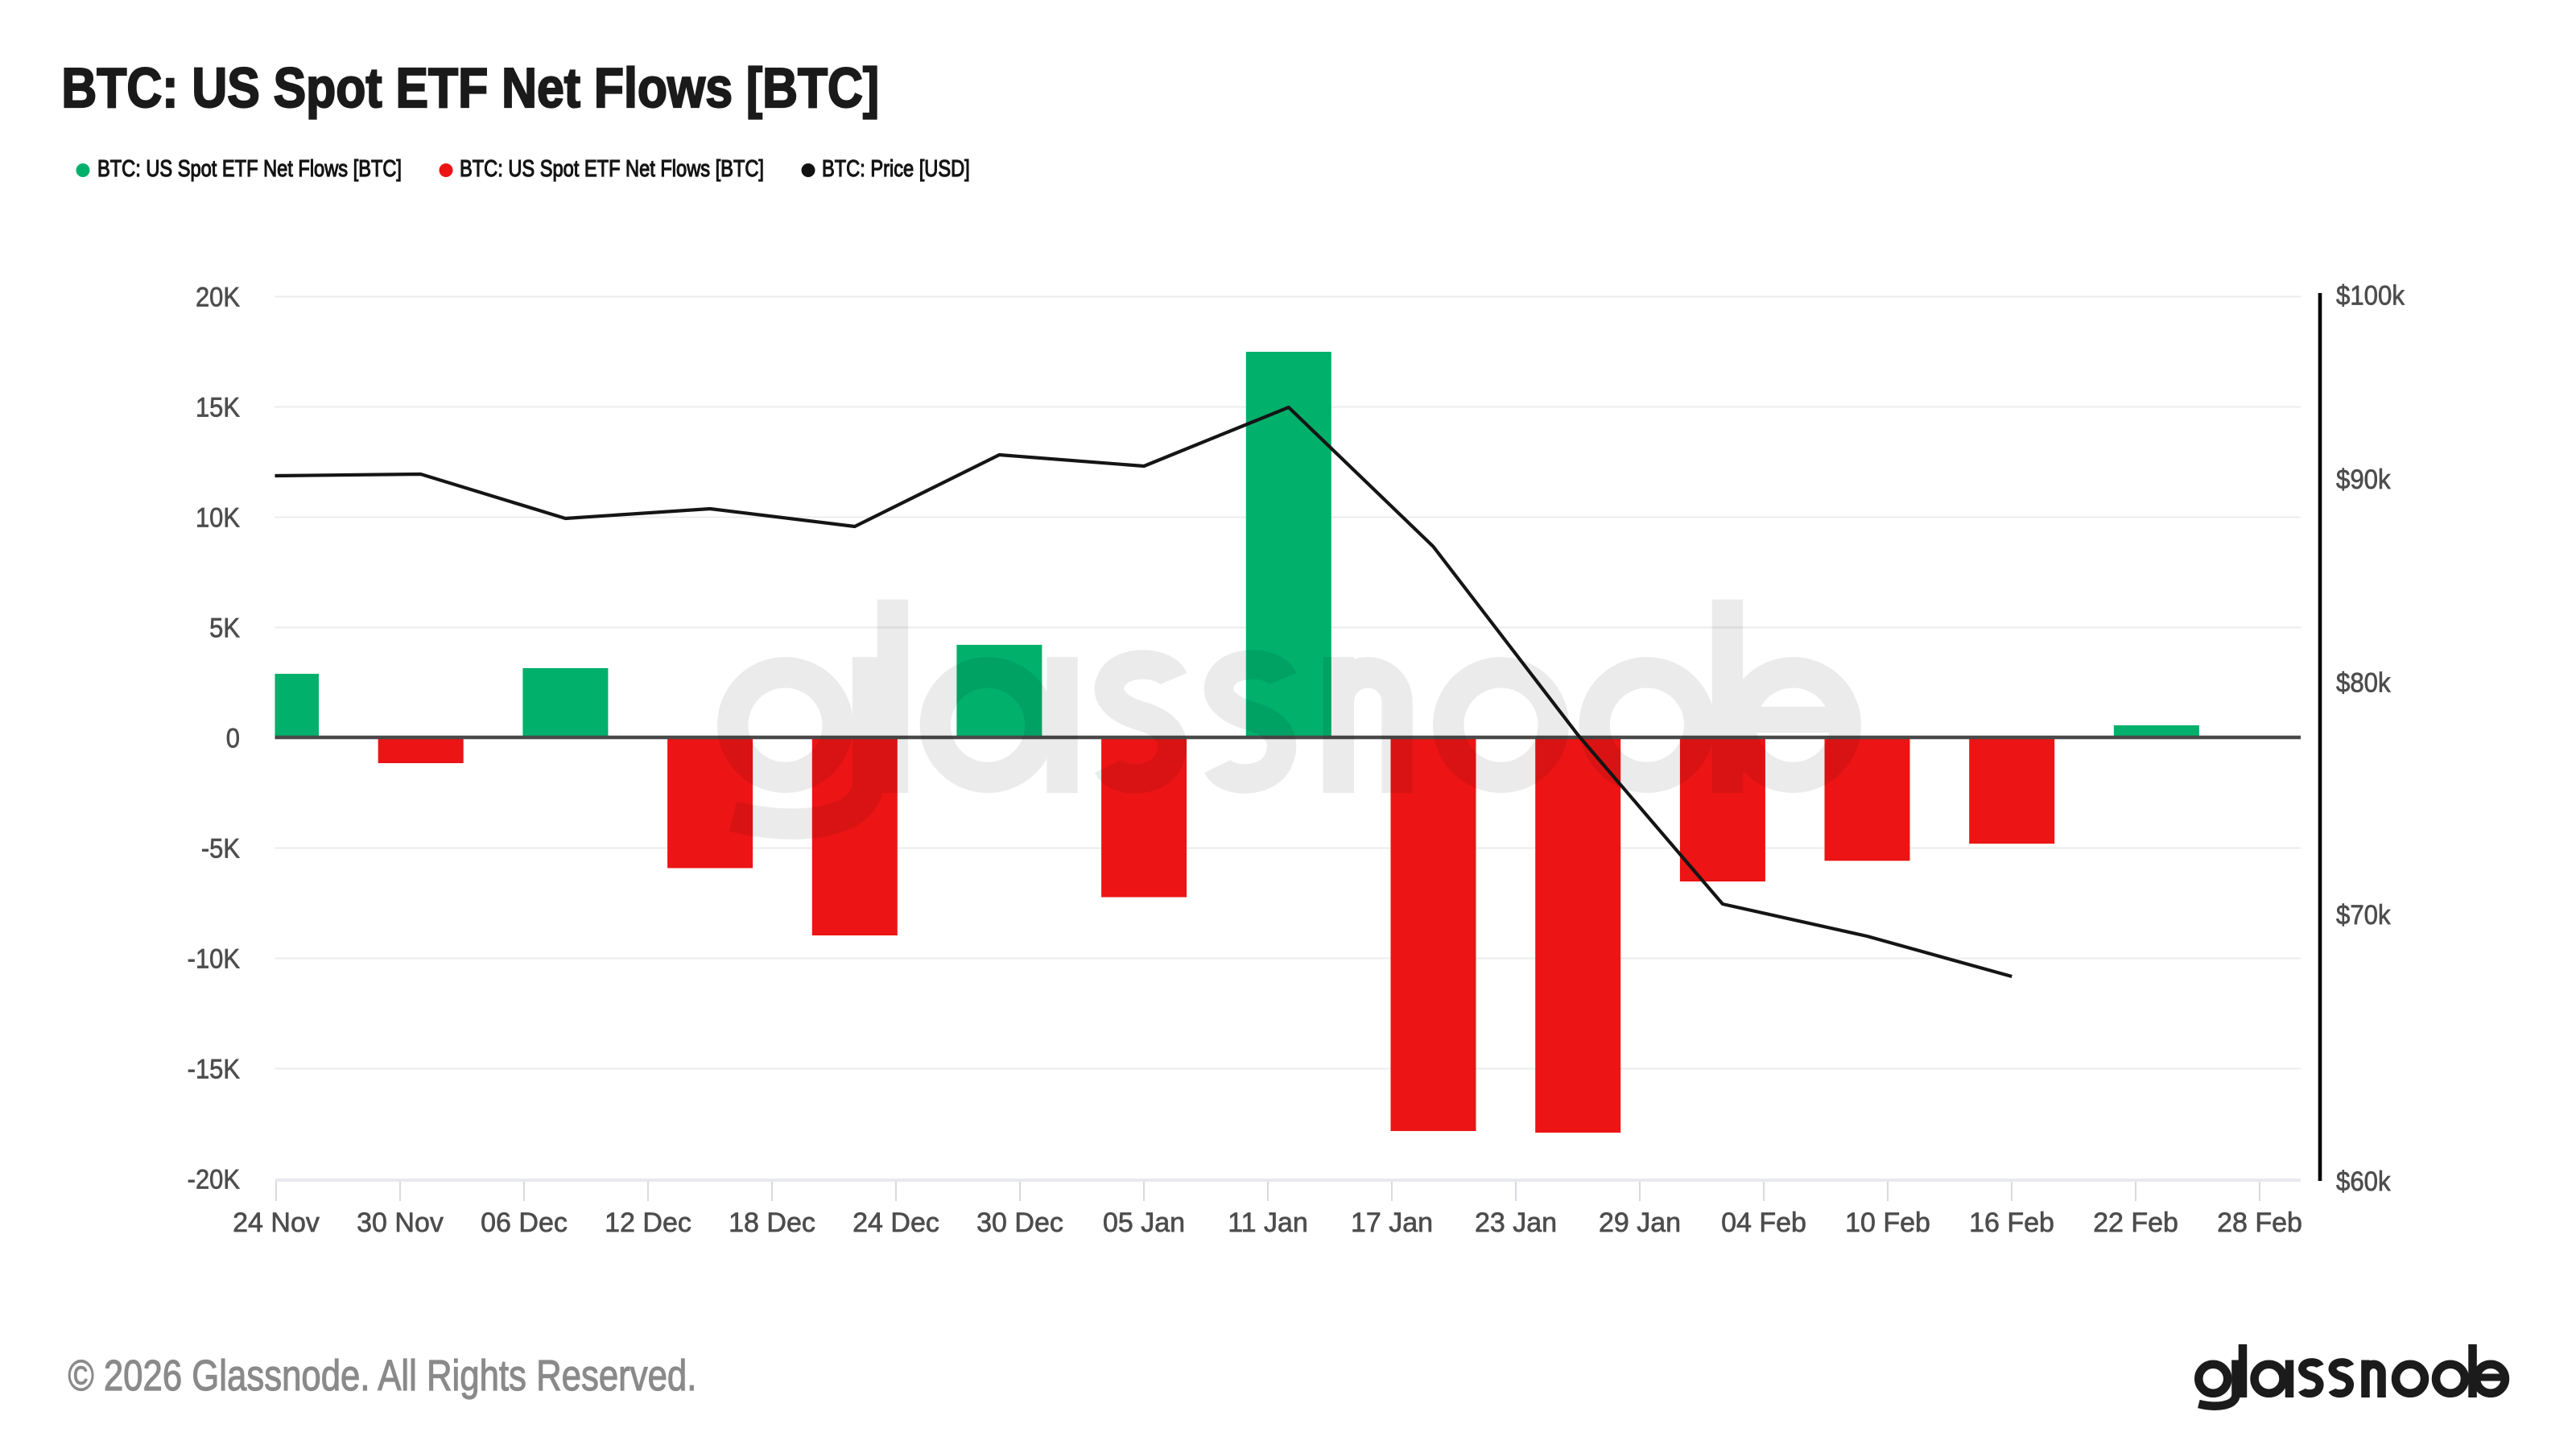 This screenshot has width=2576, height=1449. I want to click on svg-text: 30 Dec, so click(1019, 1223).